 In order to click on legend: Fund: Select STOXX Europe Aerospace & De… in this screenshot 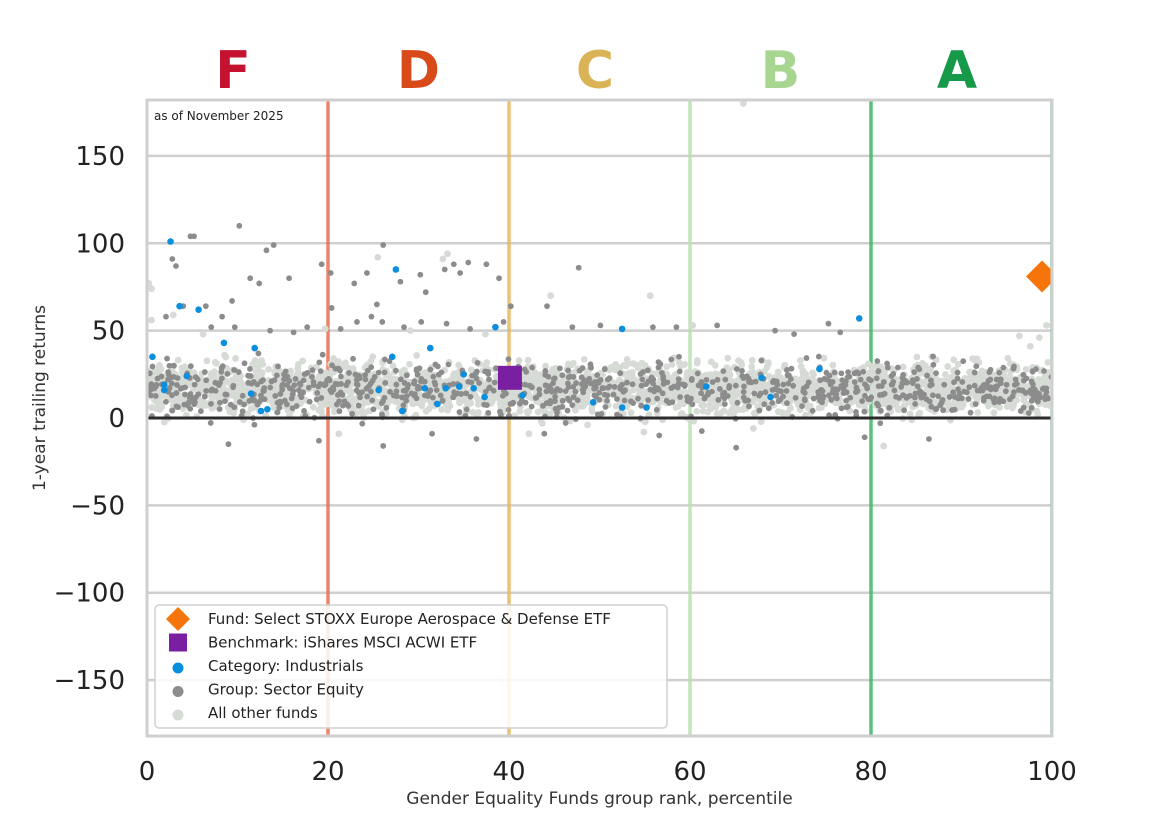, I will do `click(411, 666)`.